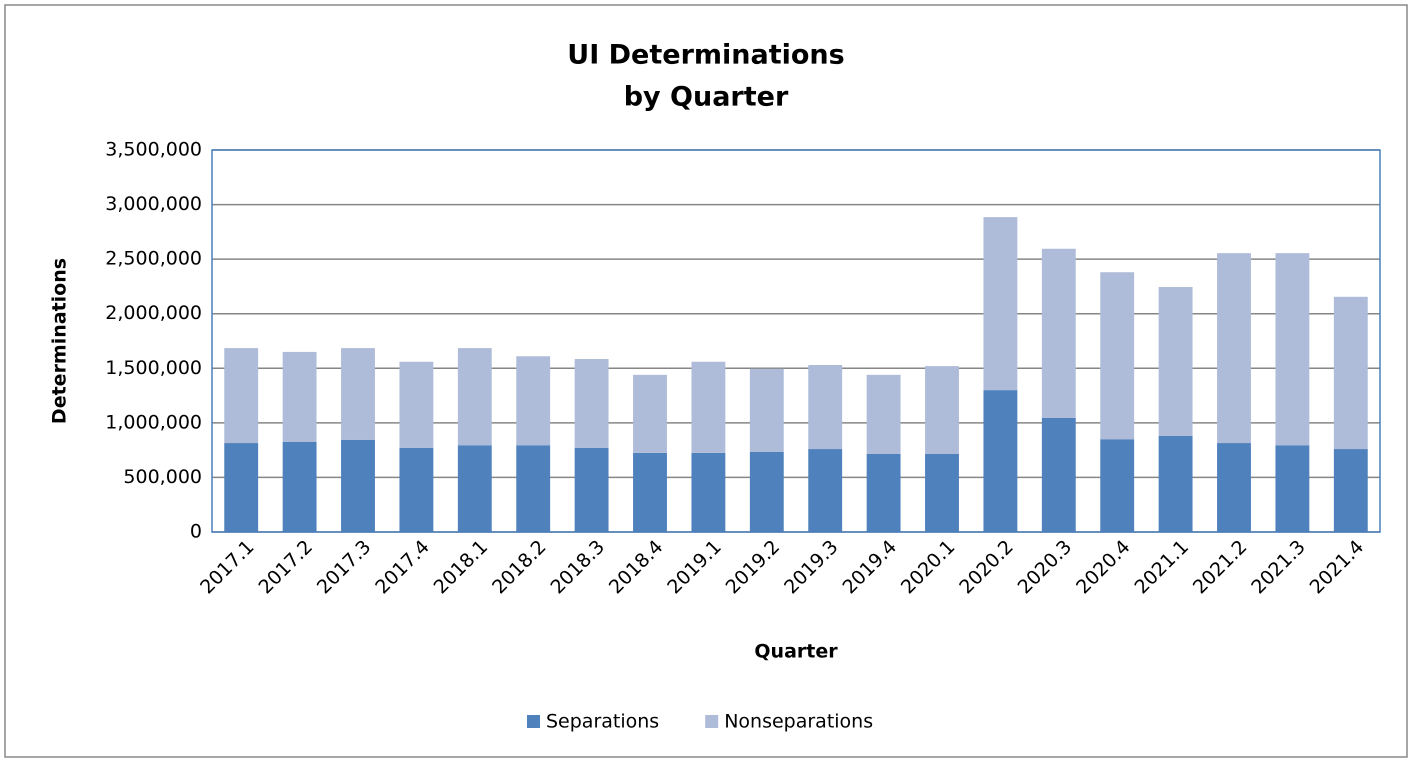  What do you see at coordinates (705, 55) in the screenshot?
I see `chart-title: UI Determinations` at bounding box center [705, 55].